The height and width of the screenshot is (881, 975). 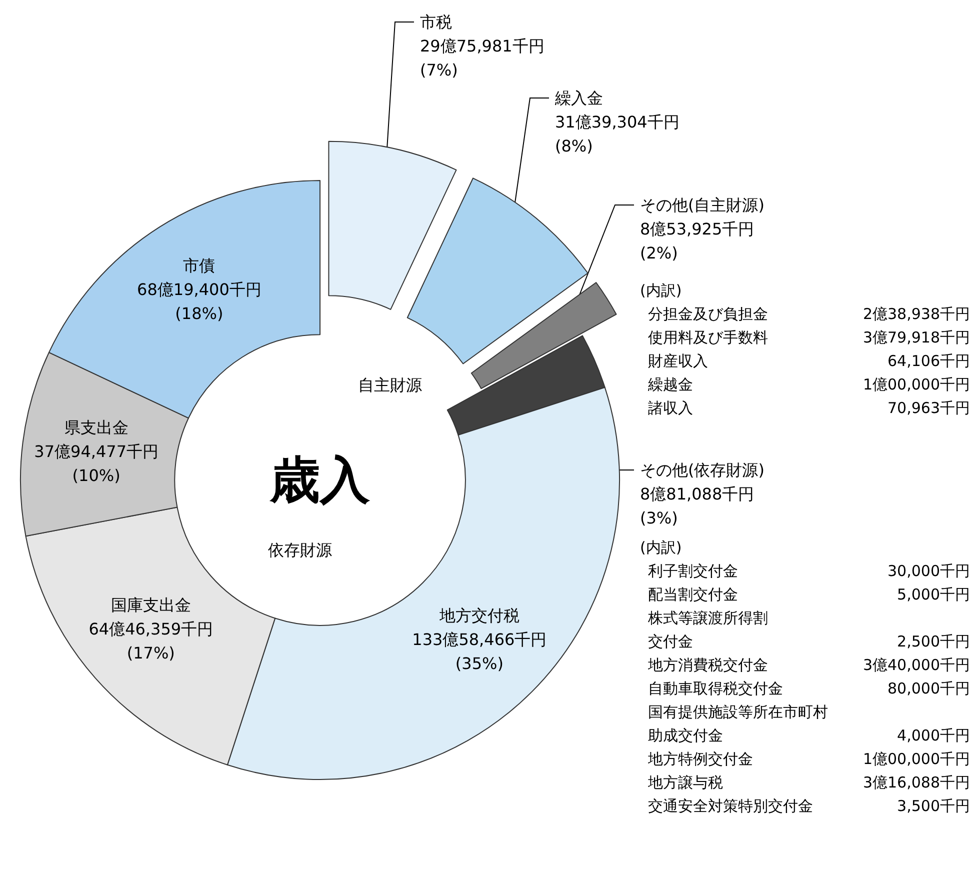 What do you see at coordinates (702, 205) in the screenshot?
I see `slice-label: その他(自主財源)` at bounding box center [702, 205].